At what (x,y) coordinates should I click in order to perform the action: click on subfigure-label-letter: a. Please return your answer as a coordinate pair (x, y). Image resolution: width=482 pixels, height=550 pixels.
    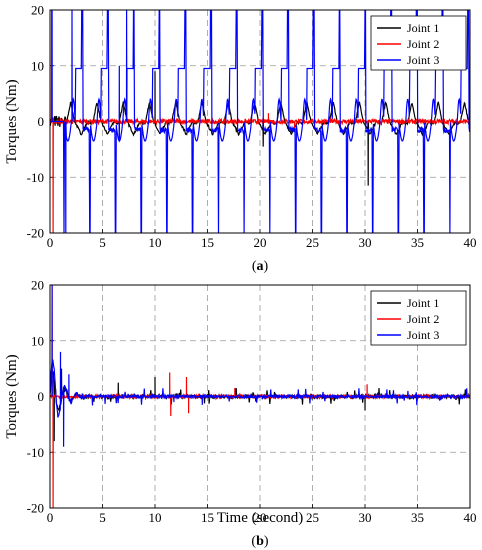
    Looking at the image, I should click on (260, 266).